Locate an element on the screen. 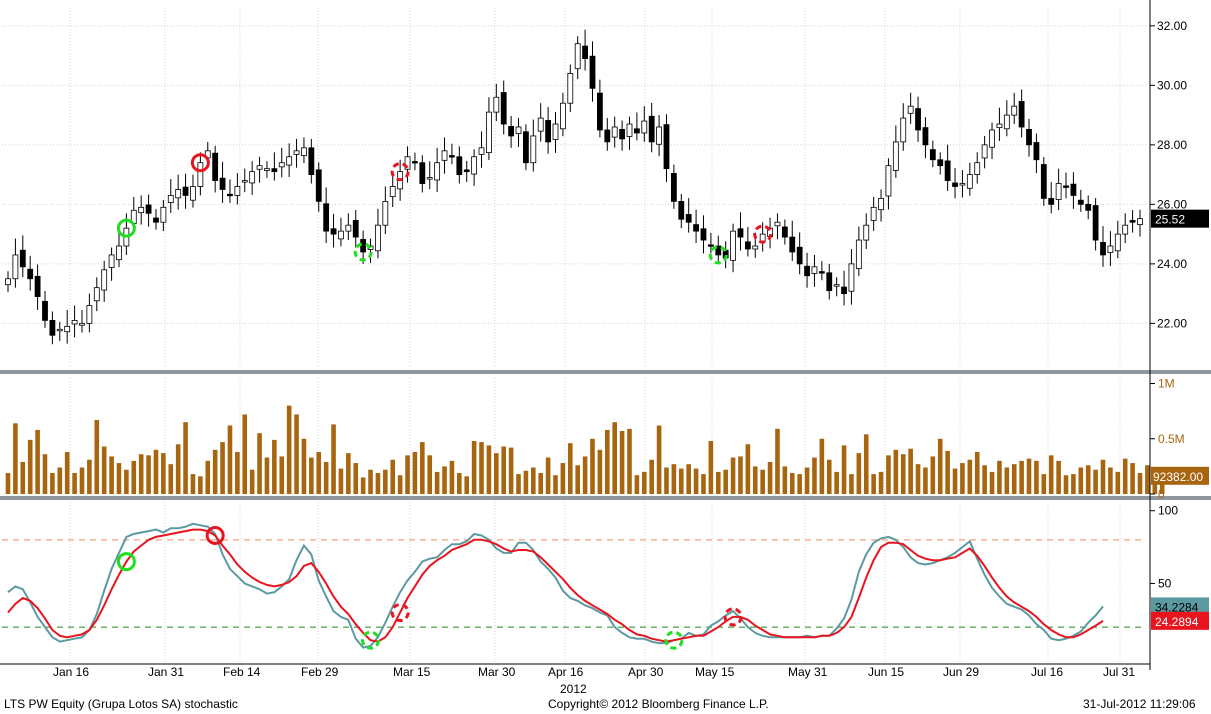 The image size is (1211, 714). x-tick-label: Jun 15 is located at coordinates (886, 672).